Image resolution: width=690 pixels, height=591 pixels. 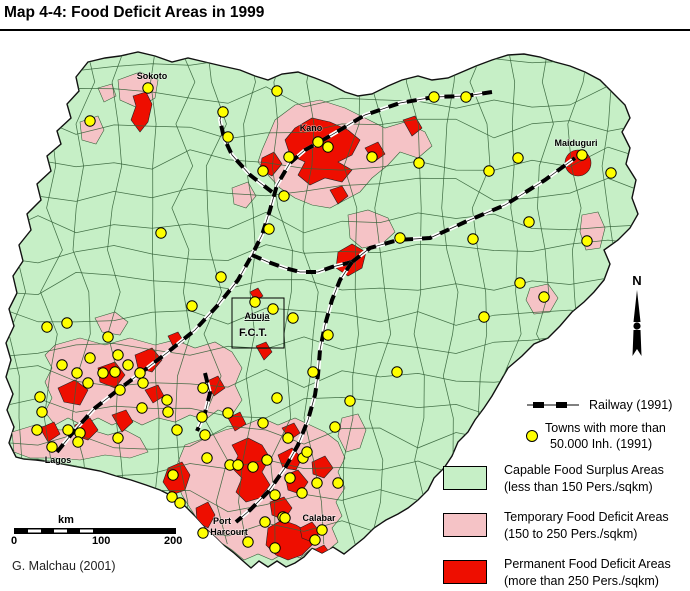 I want to click on map-attribution: G. Malchau (2001), so click(x=64, y=566).